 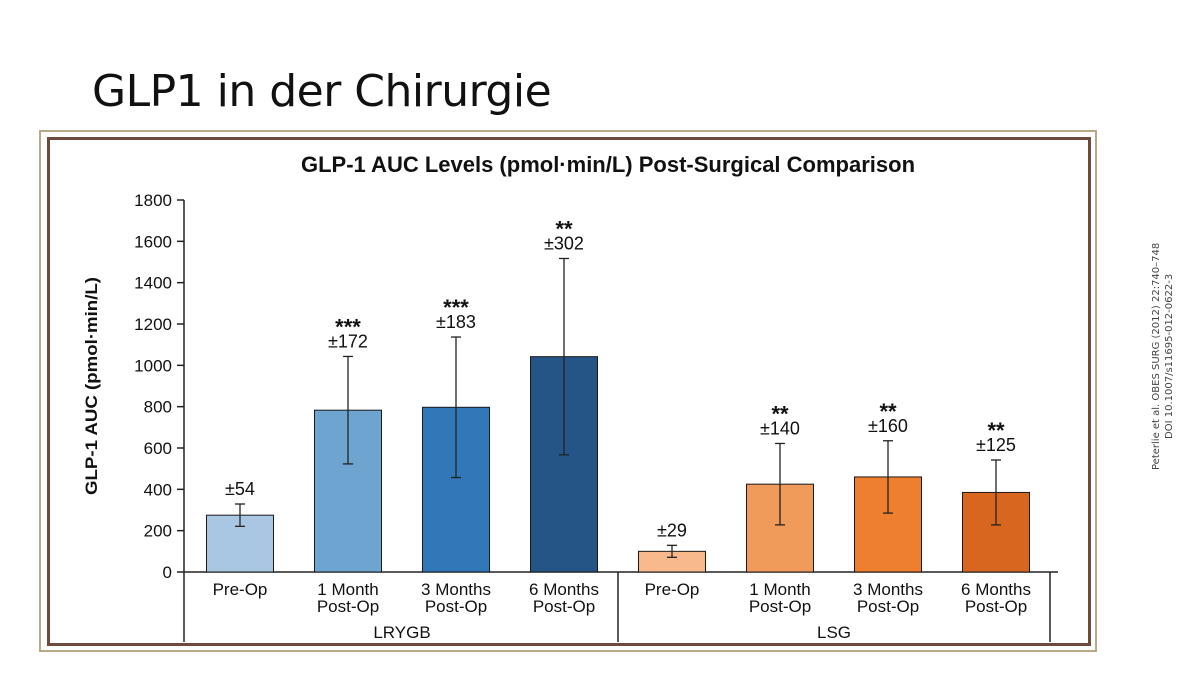 What do you see at coordinates (1169, 356) in the screenshot?
I see `citation-line-2: DOI 10.1007/s11695-012-0622-3` at bounding box center [1169, 356].